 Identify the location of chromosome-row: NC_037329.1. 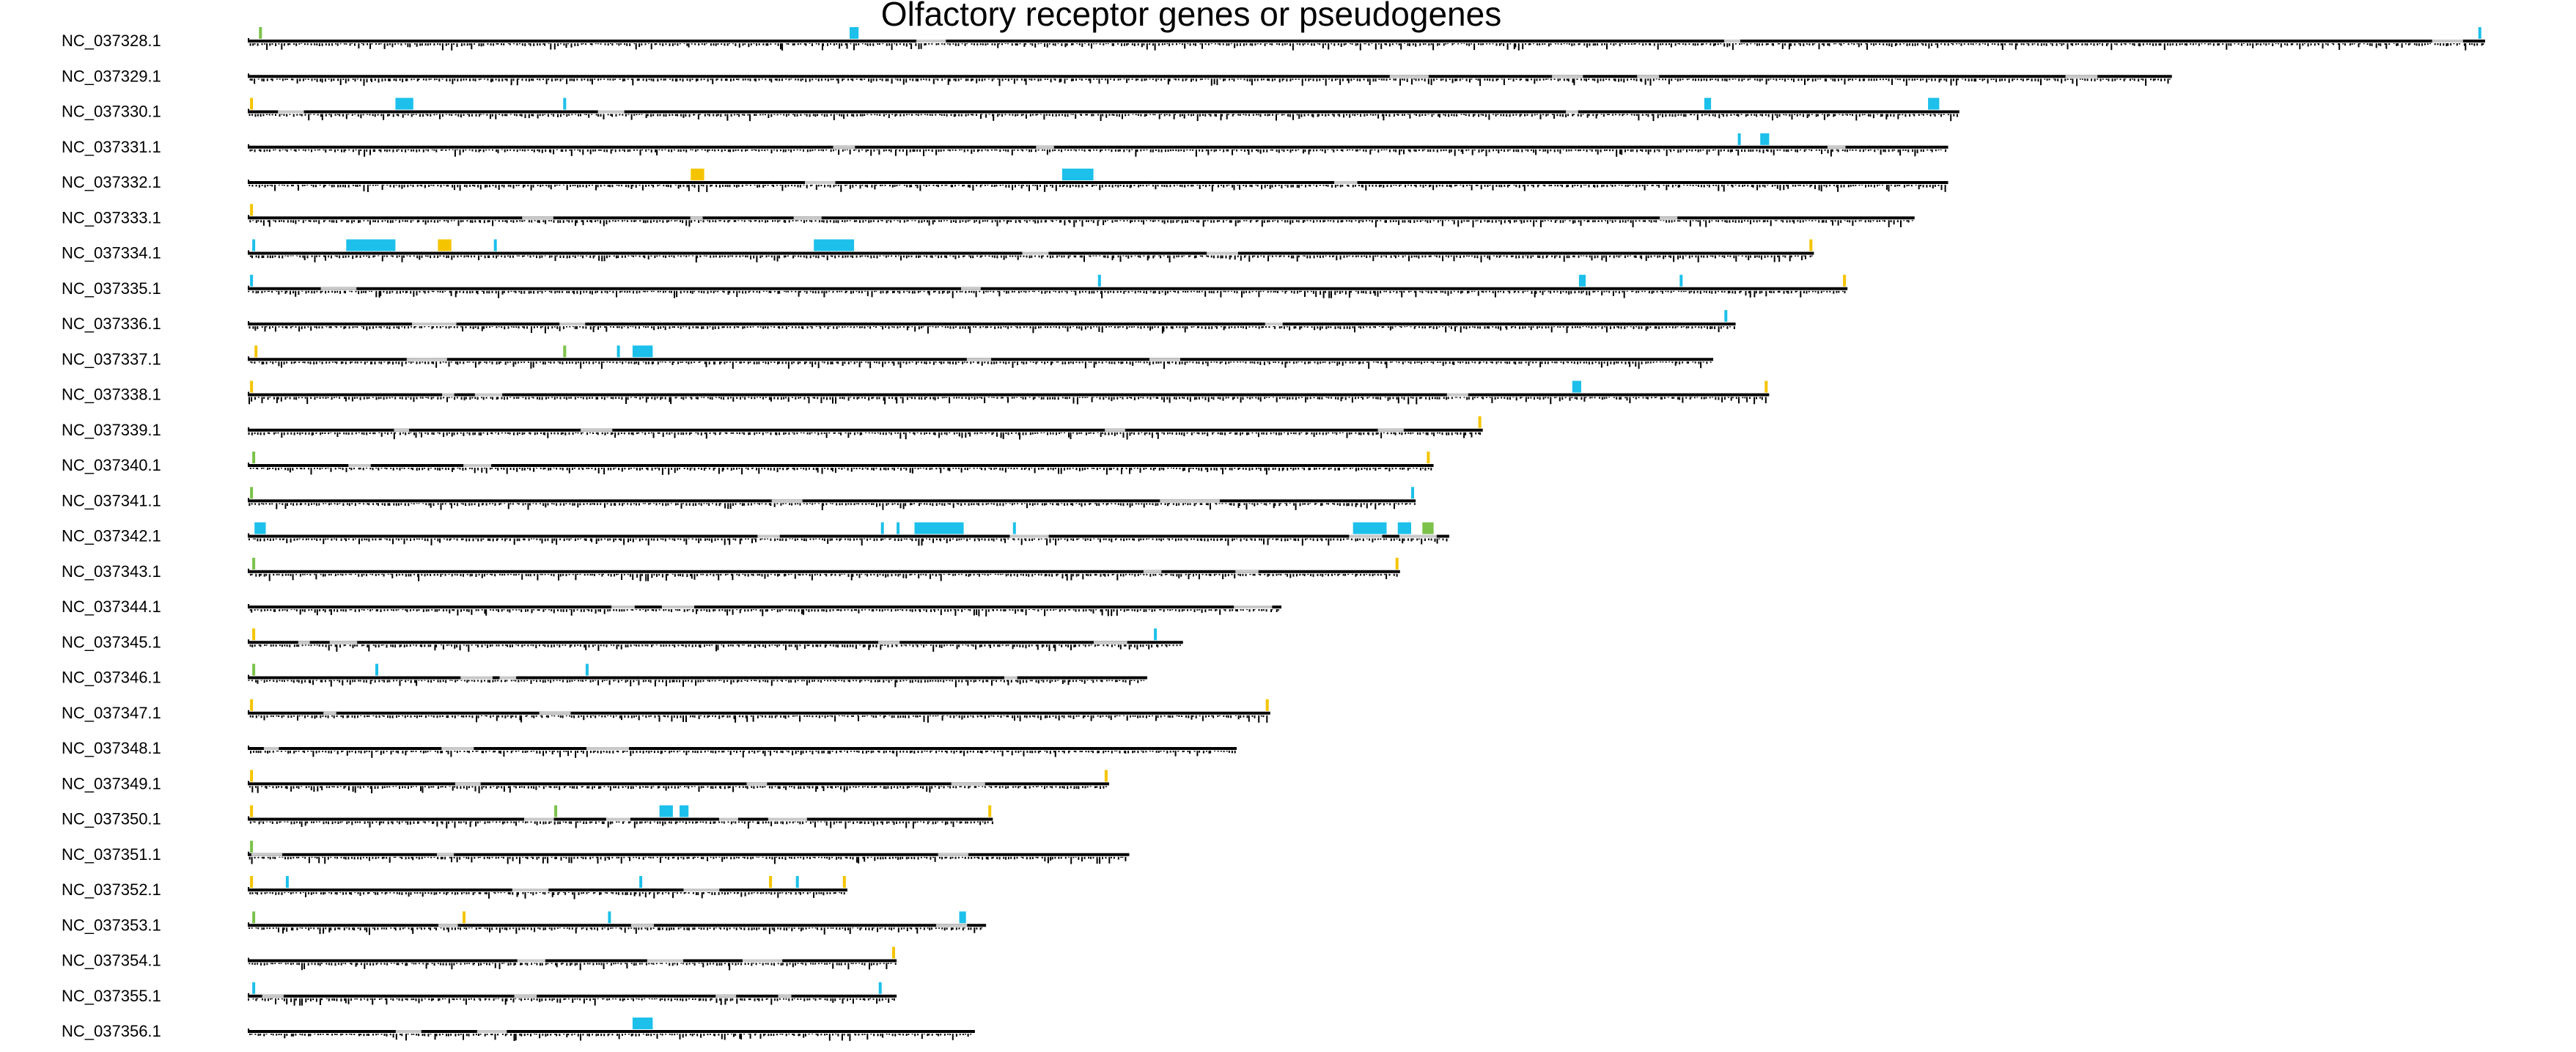
(1117, 77).